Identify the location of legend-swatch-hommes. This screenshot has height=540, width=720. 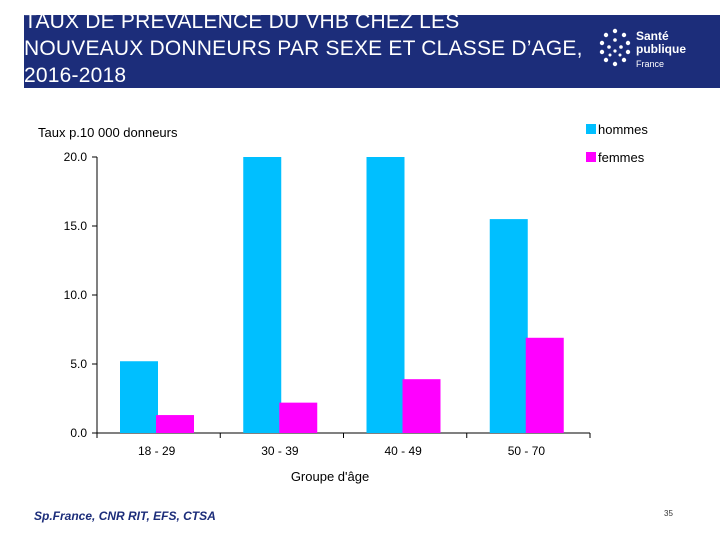
(591, 129).